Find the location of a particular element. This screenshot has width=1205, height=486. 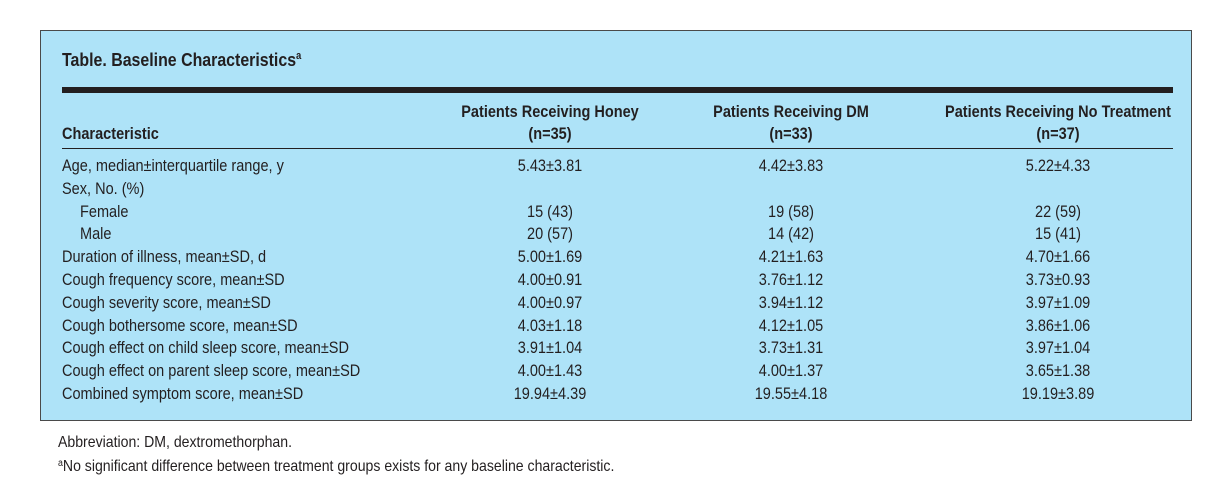

column-header-dm-label: Patients Receiving DM is located at coordinates (791, 112).